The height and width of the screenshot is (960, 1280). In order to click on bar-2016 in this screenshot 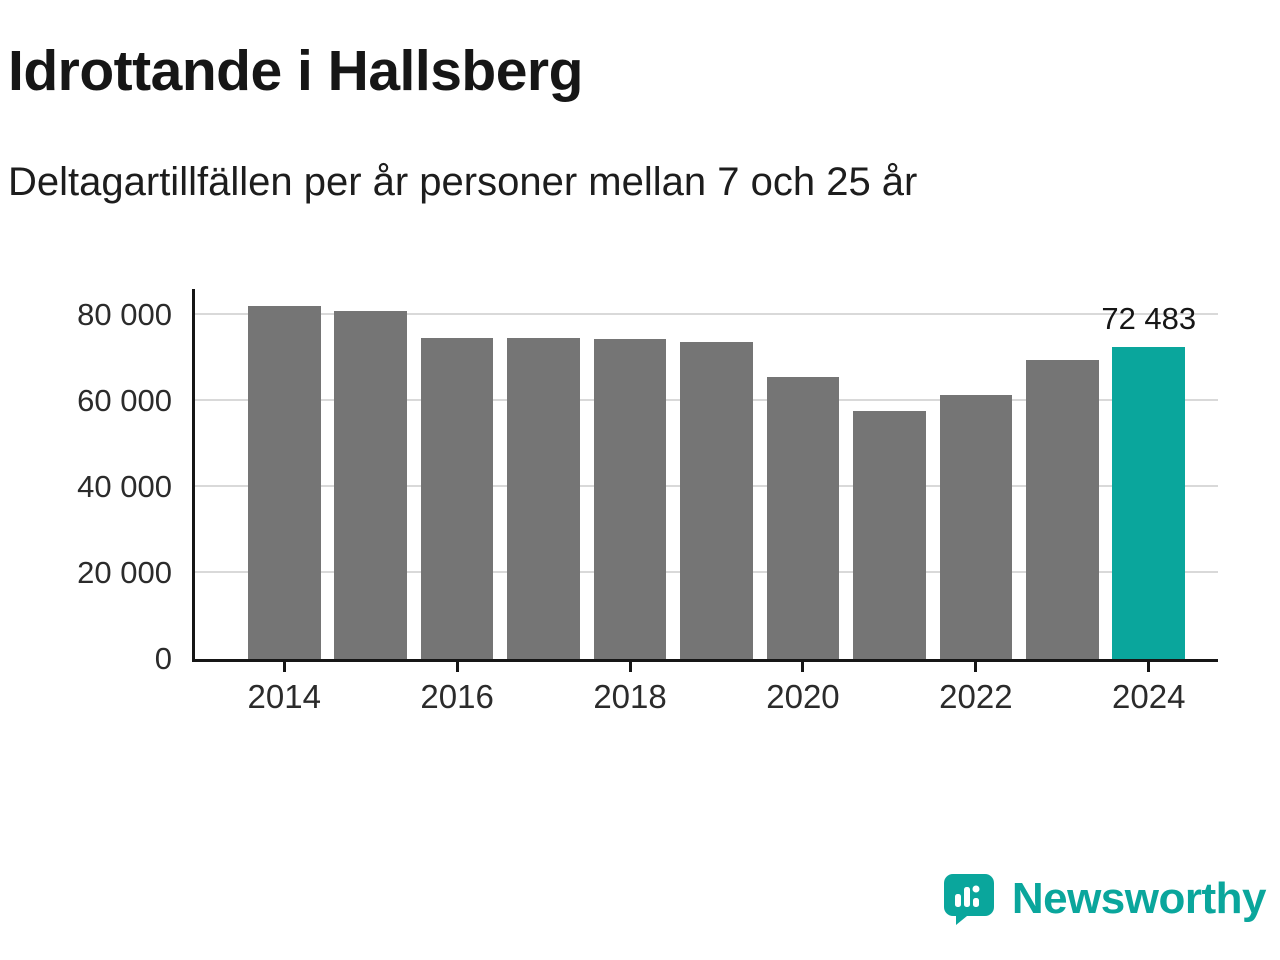, I will do `click(457, 498)`.